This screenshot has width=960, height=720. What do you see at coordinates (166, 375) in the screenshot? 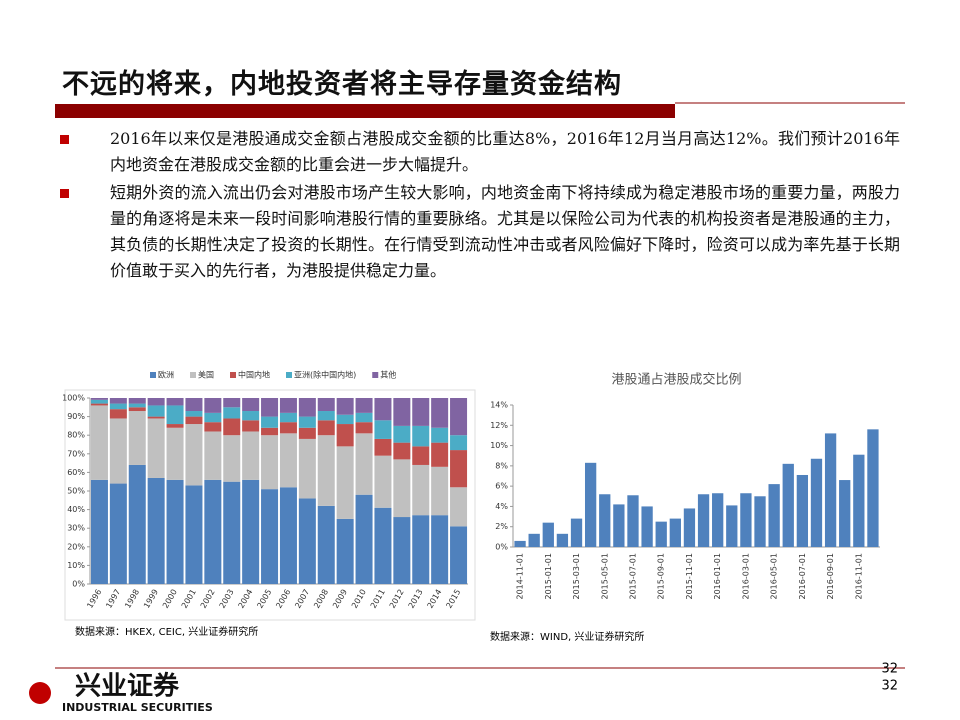
I see `legend-label: 欧洲` at bounding box center [166, 375].